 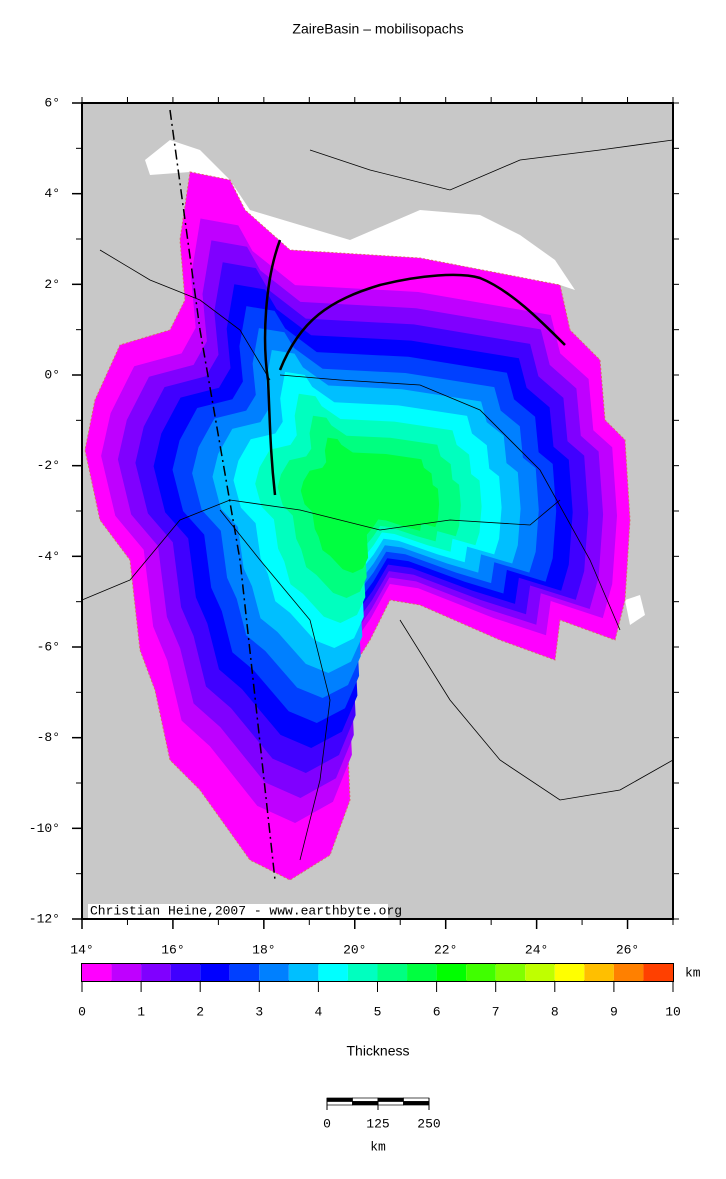 What do you see at coordinates (428, 1123) in the screenshot?
I see `scalebar-tick-label: 250` at bounding box center [428, 1123].